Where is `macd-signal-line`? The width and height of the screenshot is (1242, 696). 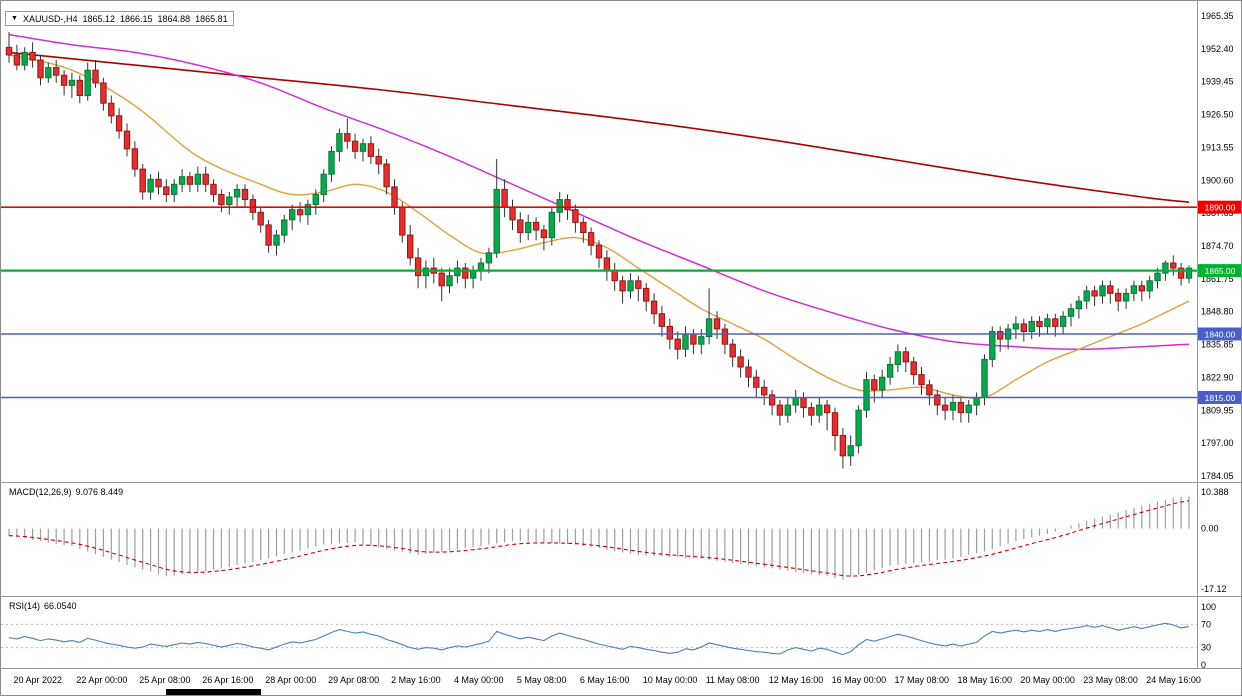
macd-signal-line is located at coordinates (599, 538).